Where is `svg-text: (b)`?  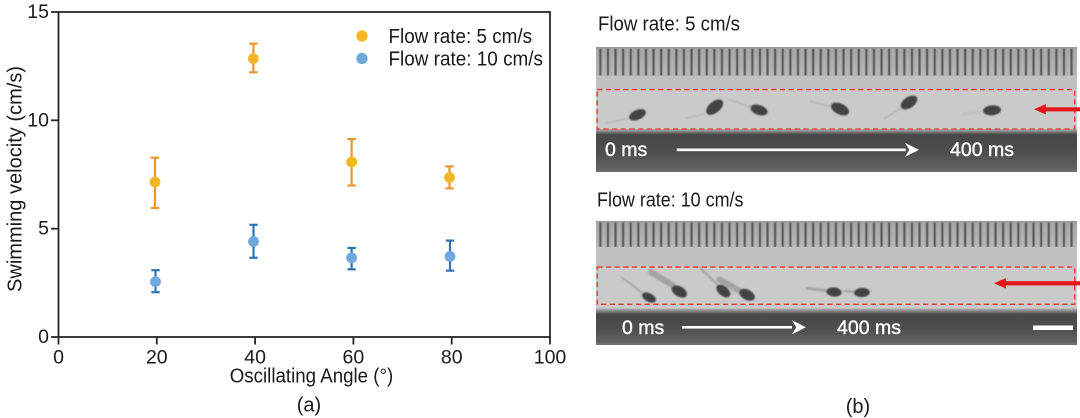
svg-text: (b) is located at coordinates (858, 407).